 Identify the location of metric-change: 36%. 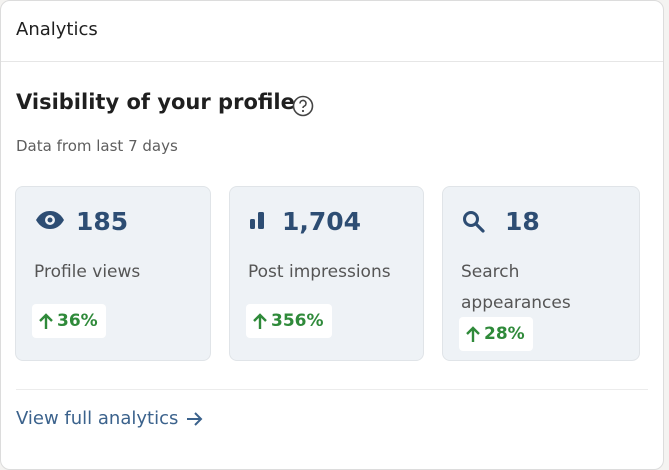
(69, 321).